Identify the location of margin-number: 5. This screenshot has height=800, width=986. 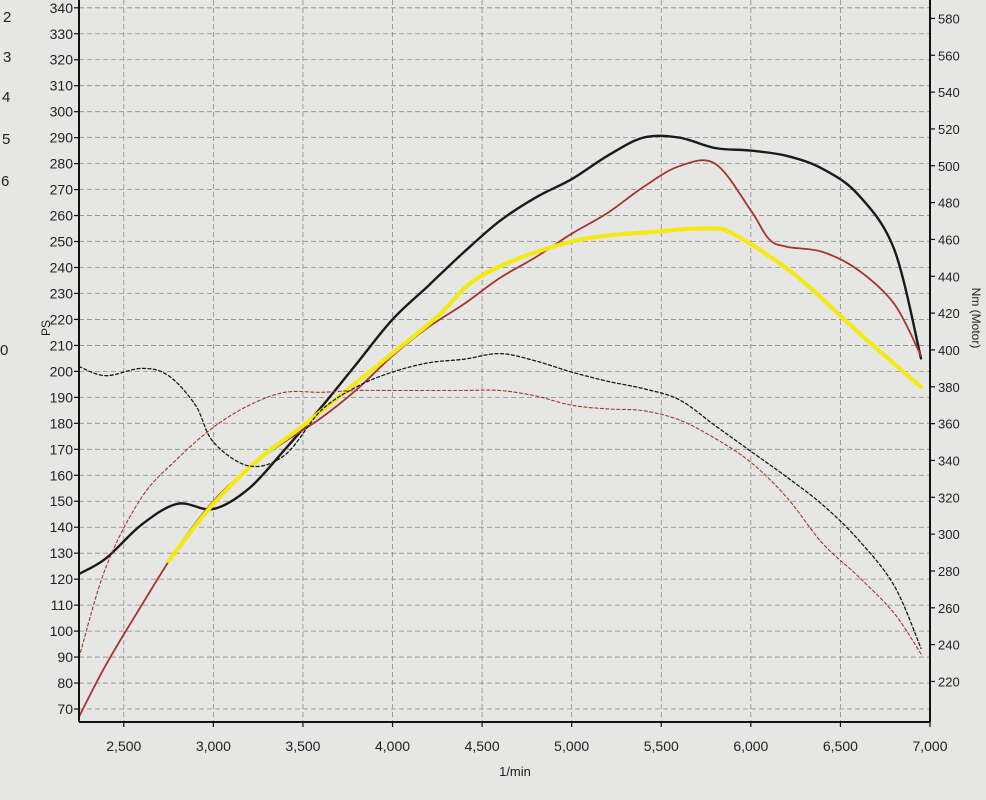
(6, 139).